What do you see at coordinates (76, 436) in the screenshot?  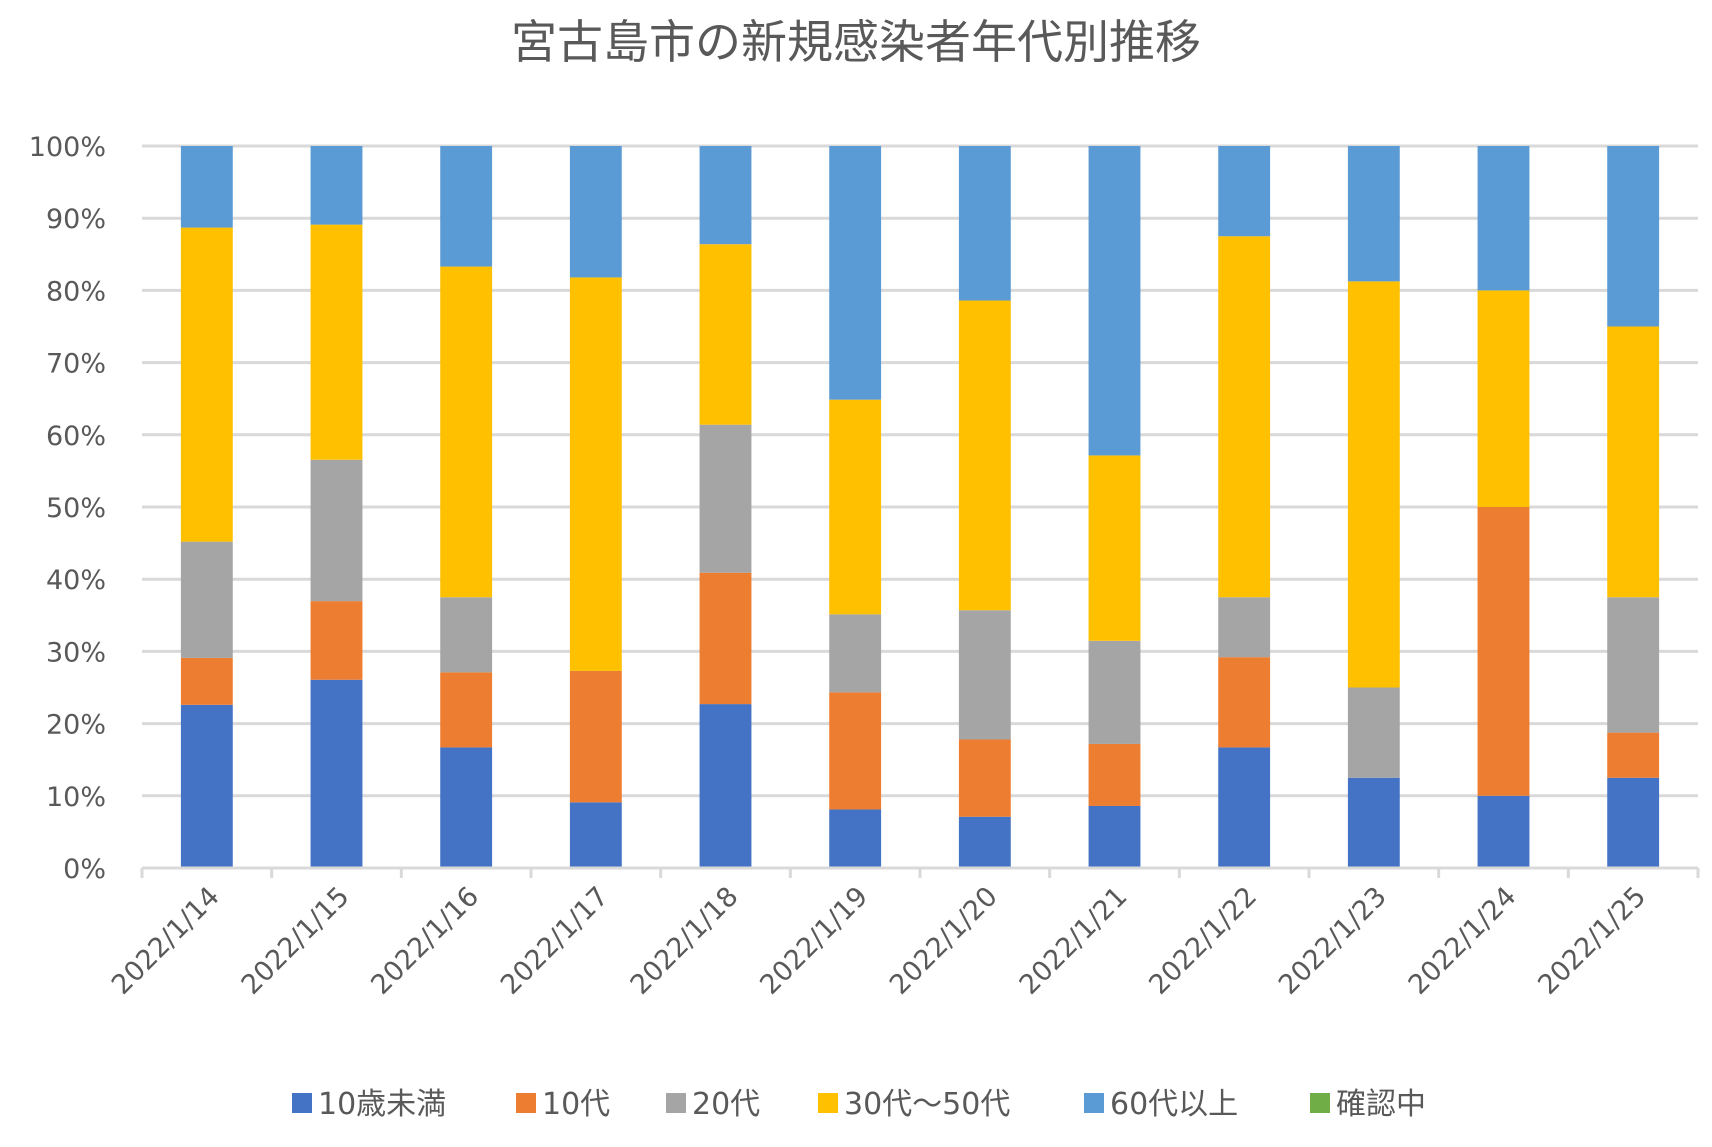 I see `y-tick-label: 60%` at bounding box center [76, 436].